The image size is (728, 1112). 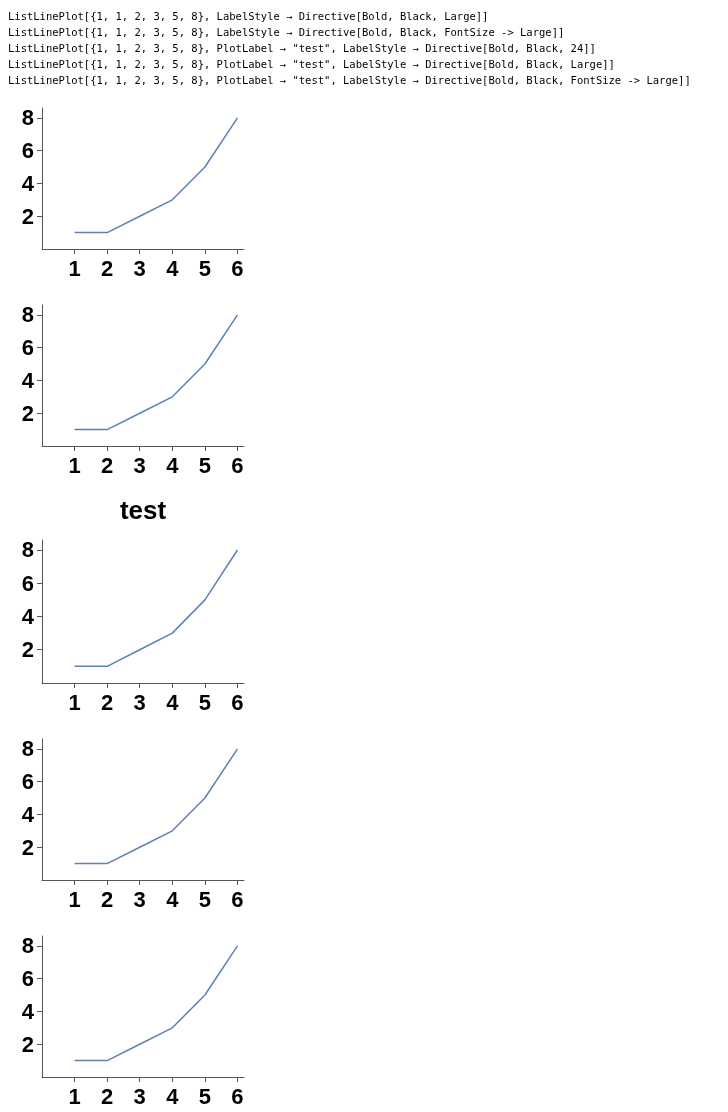 What do you see at coordinates (287, 32) in the screenshot?
I see `text: ListLinePlot[{1, 1, 2, 3, 5, 8}, LabelStyle → Directive[Bold, Black, FontSize -> Large]]` at bounding box center [287, 32].